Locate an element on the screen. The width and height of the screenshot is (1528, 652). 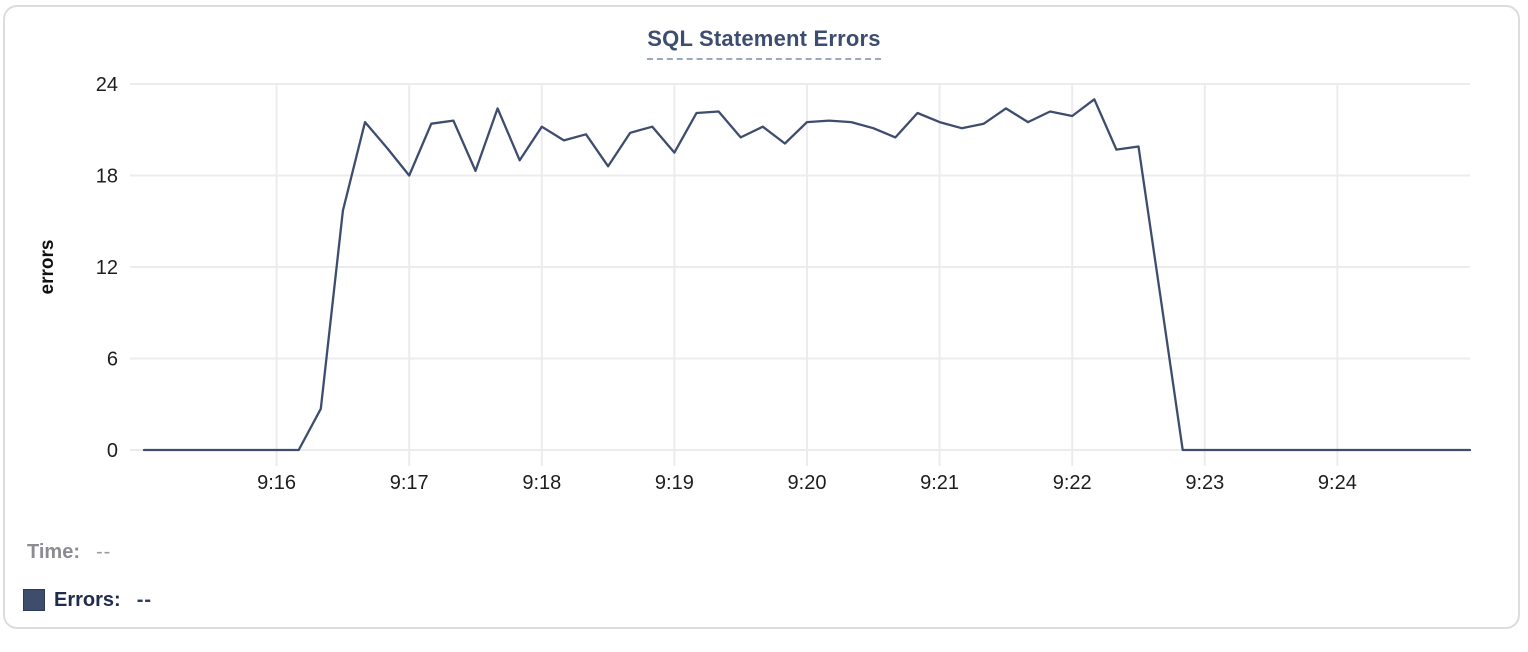
x-tick-label: 9:24 is located at coordinates (1337, 483).